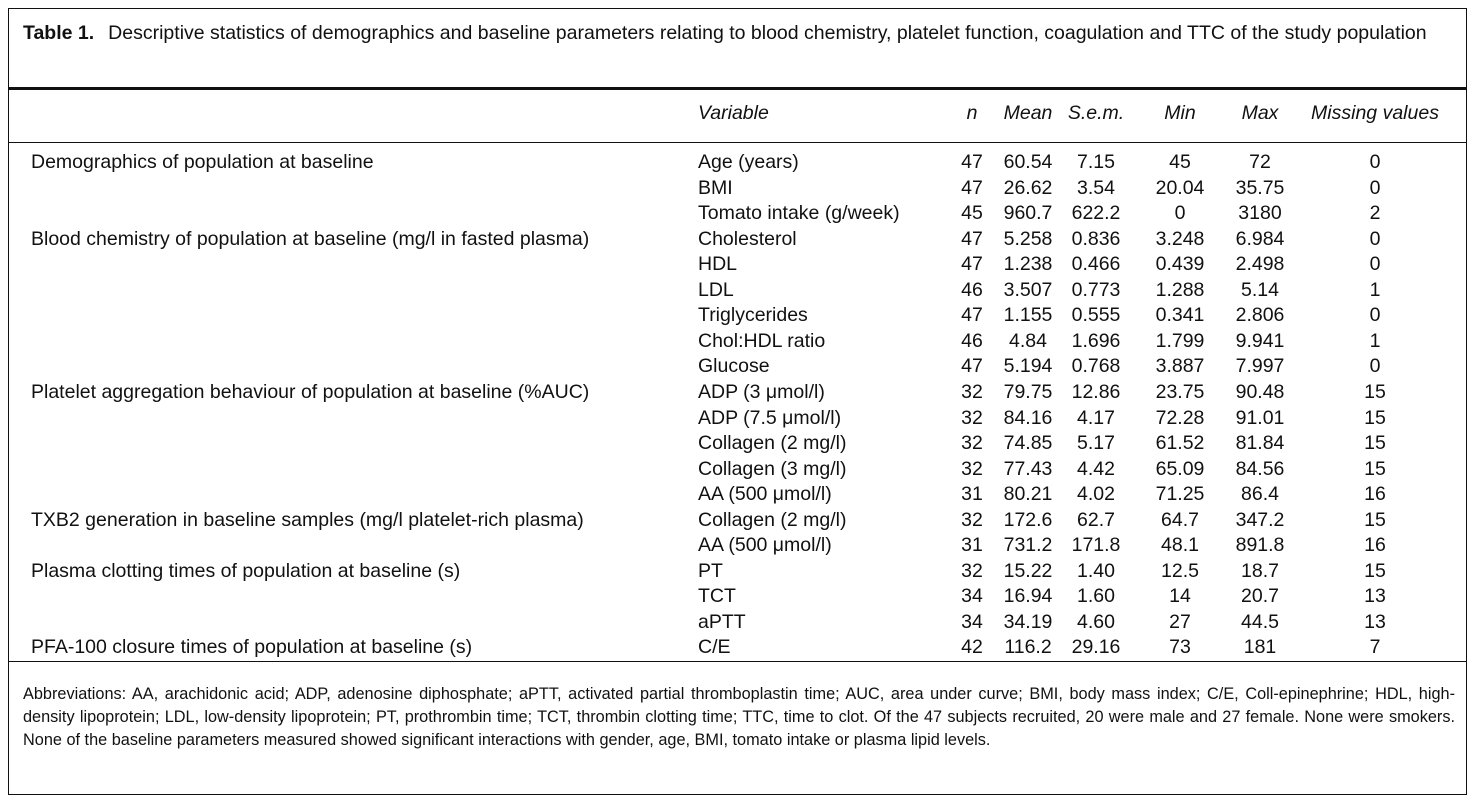 This screenshot has height=803, width=1477. I want to click on cell-variable: Age (years), so click(748, 162).